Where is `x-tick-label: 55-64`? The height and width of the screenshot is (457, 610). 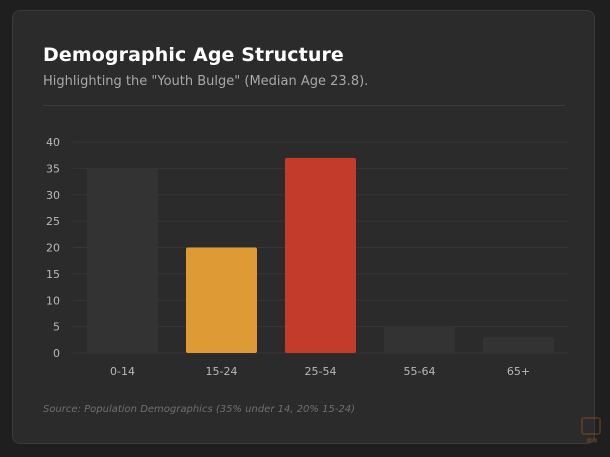 x-tick-label: 55-64 is located at coordinates (420, 371).